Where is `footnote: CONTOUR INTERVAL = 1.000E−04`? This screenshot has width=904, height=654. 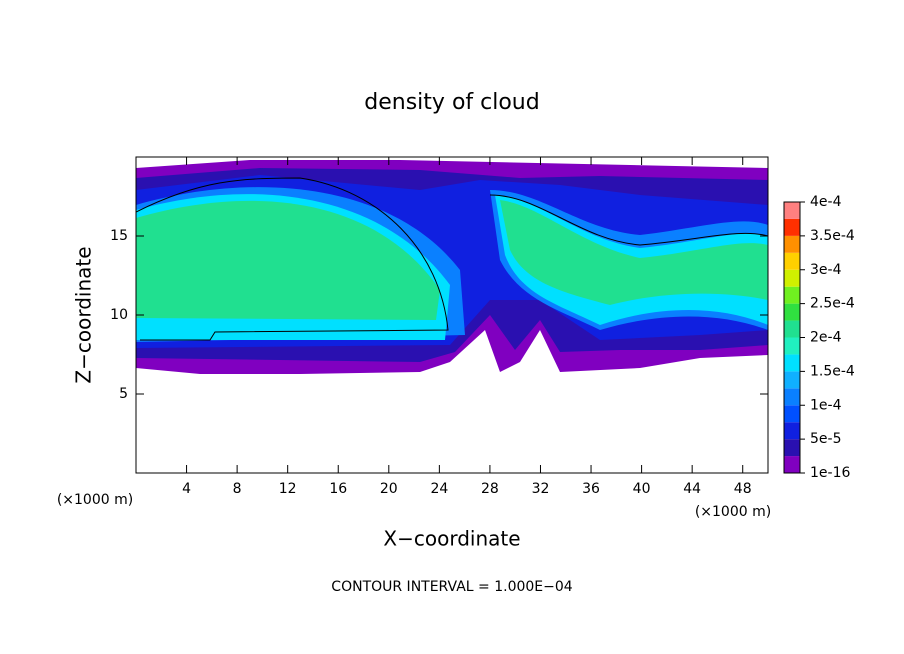
footnote: CONTOUR INTERVAL = 1.000E−04 is located at coordinates (451, 587).